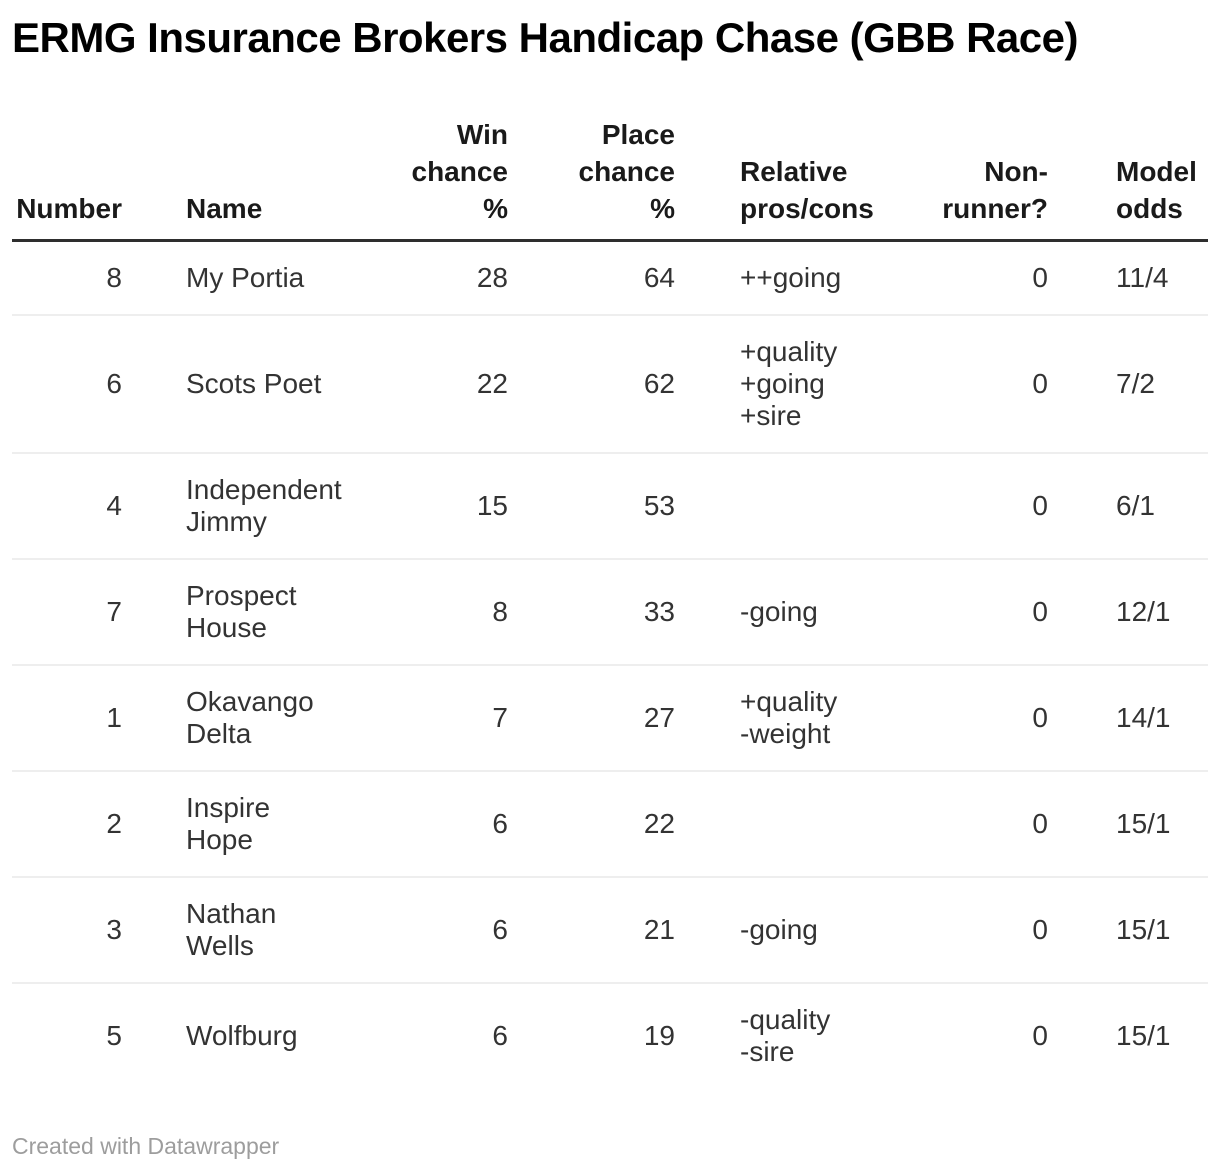 The height and width of the screenshot is (1166, 1220). I want to click on cell-pros-cons: +quality +going +sire, so click(789, 383).